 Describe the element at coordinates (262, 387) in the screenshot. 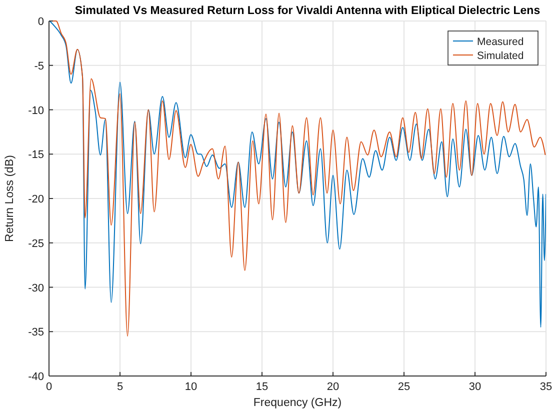

I see `x-tick-label: 15` at that location.